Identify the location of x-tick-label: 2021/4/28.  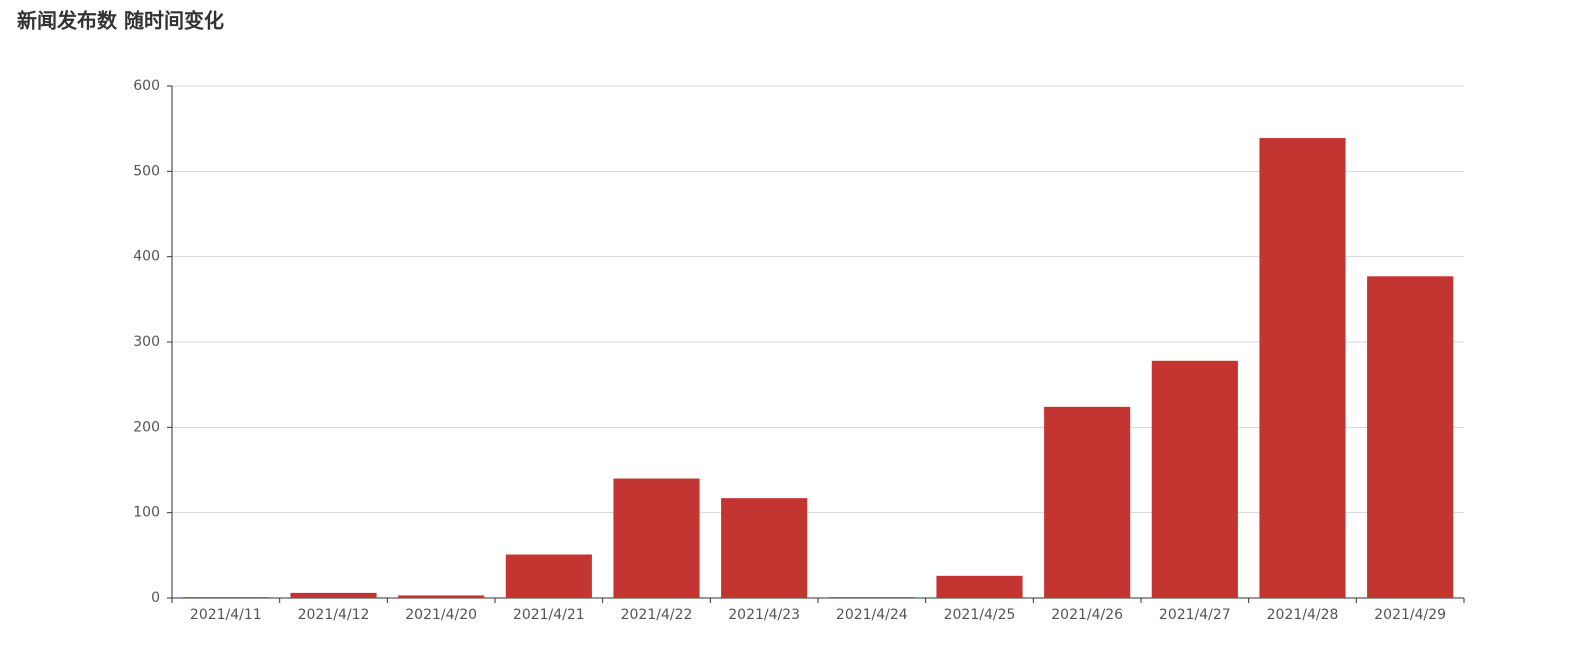
(1303, 615).